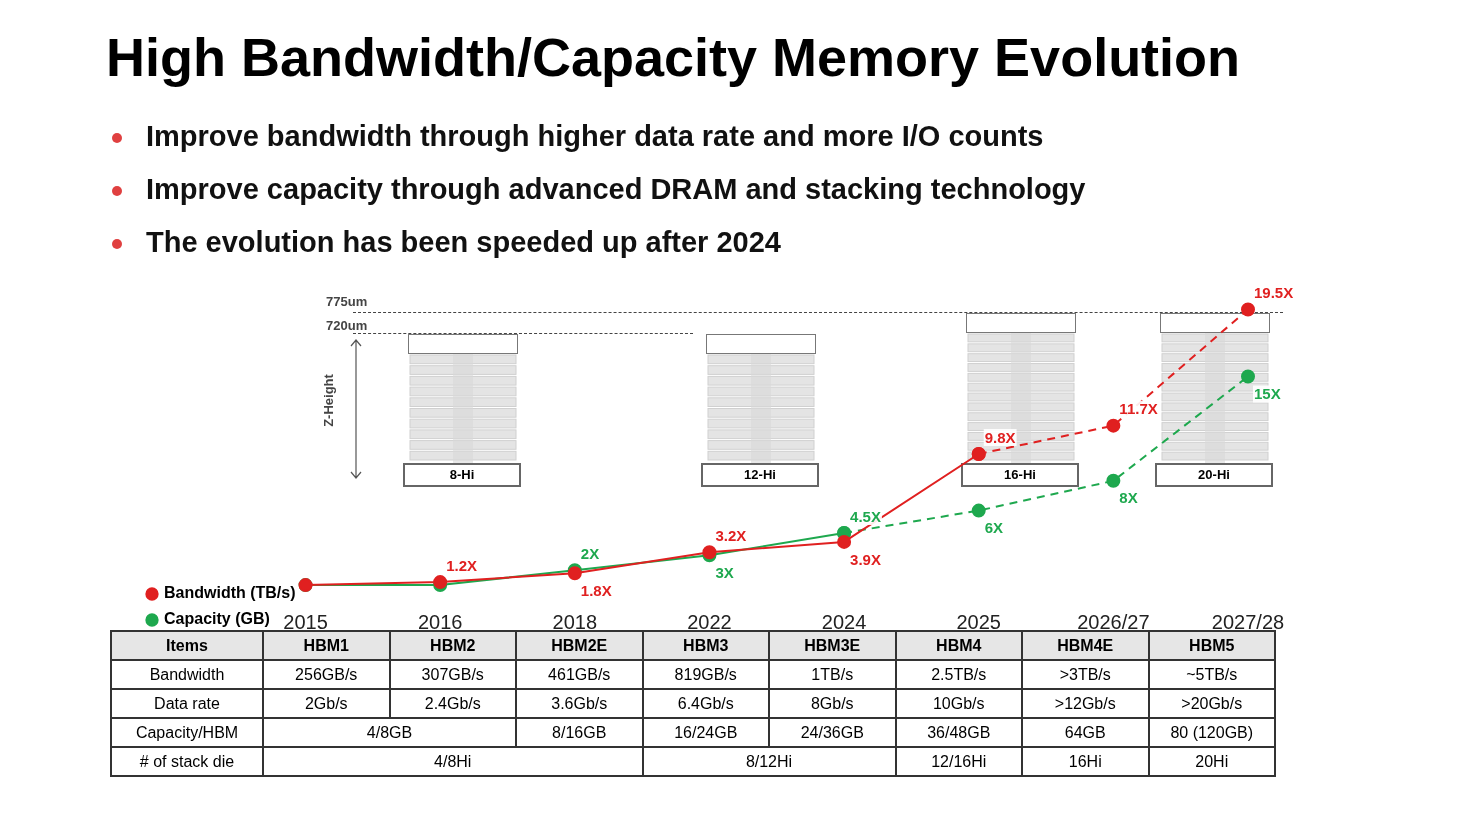  What do you see at coordinates (579, 674) in the screenshot?
I see `text: 461GB/s` at bounding box center [579, 674].